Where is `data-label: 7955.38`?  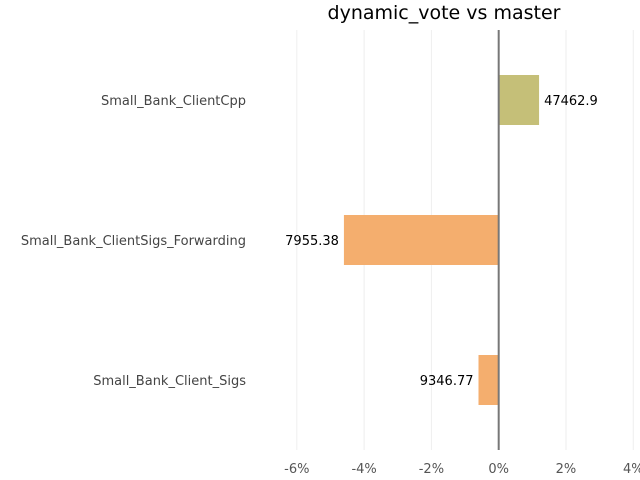 data-label: 7955.38 is located at coordinates (312, 241).